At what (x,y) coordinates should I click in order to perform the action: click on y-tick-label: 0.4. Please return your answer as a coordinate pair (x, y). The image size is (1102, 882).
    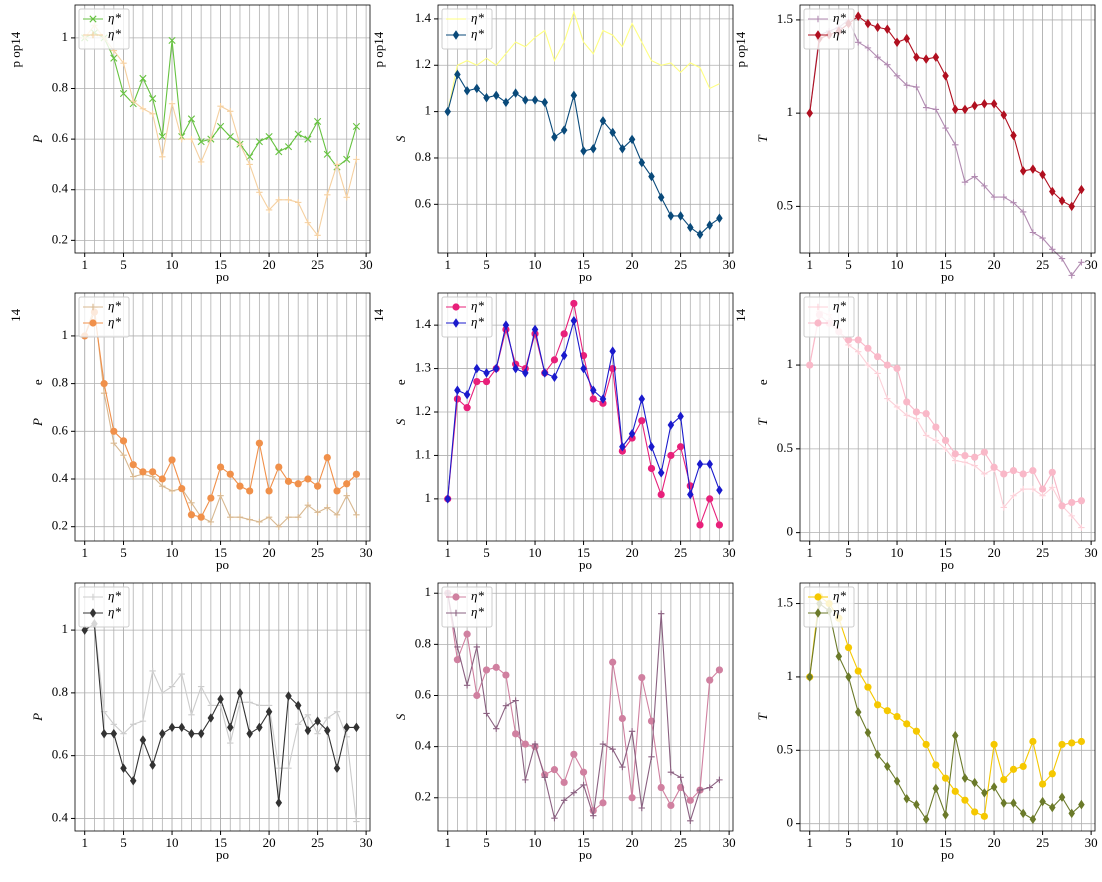
    Looking at the image, I should click on (423, 745).